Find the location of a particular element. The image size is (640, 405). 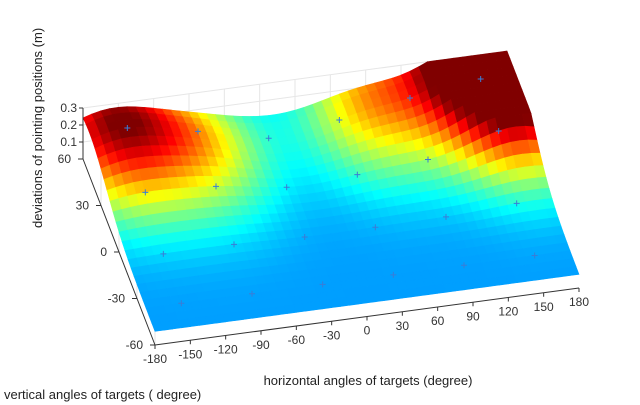

z-tick-label: 0.1 is located at coordinates (68, 142).